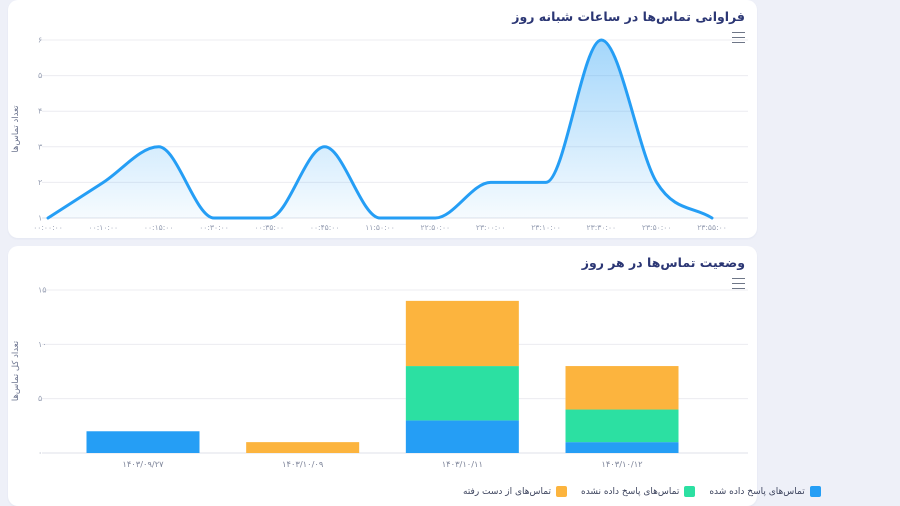  What do you see at coordinates (436, 227) in the screenshot?
I see `x-axis-tick-label: ۲۲:۵۰:۰۰` at bounding box center [436, 227].